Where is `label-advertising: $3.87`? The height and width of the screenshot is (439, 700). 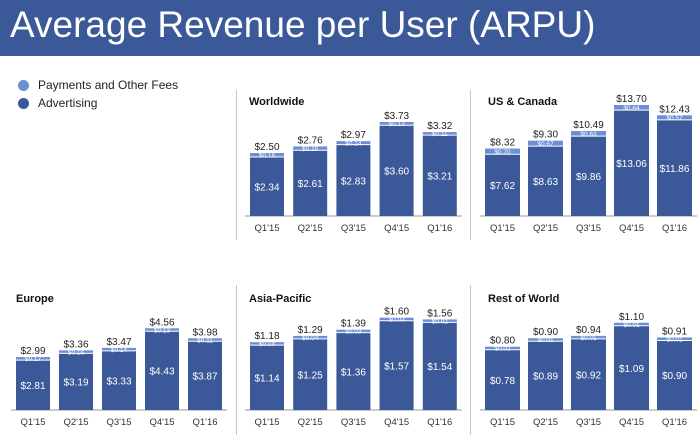 label-advertising: $3.87 is located at coordinates (204, 377).